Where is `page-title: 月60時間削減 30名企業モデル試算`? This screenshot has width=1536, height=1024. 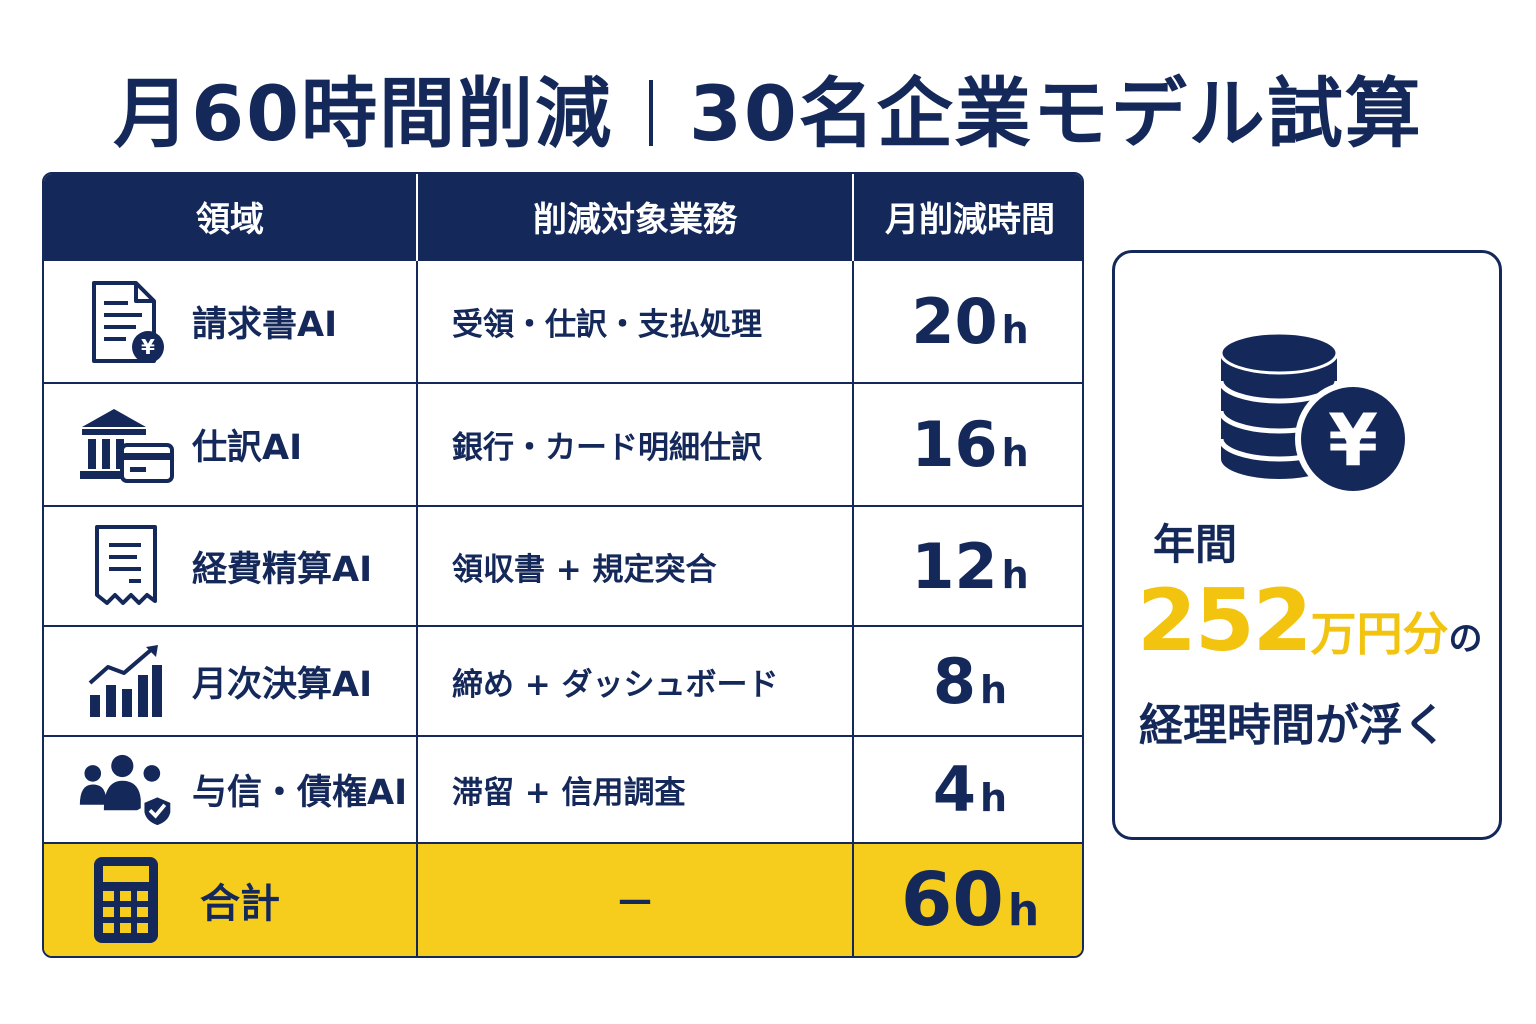 page-title: 月60時間削減 30名企業モデル試算 is located at coordinates (768, 107).